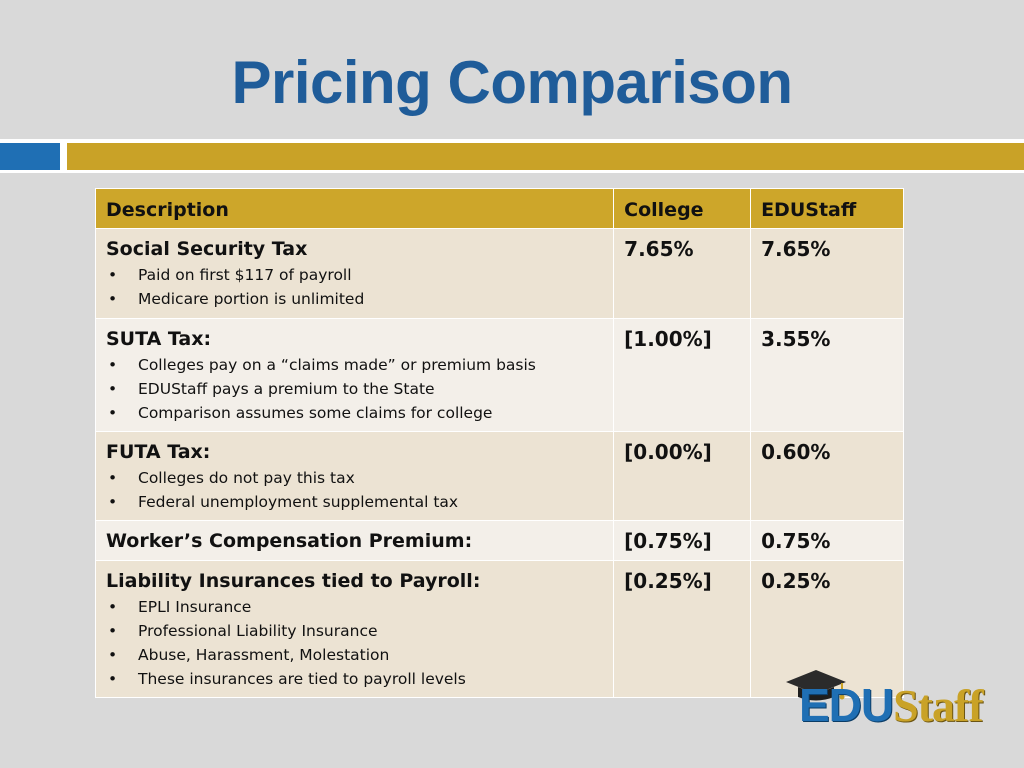 This screenshot has height=768, width=1024. I want to click on header-college: College, so click(682, 208).